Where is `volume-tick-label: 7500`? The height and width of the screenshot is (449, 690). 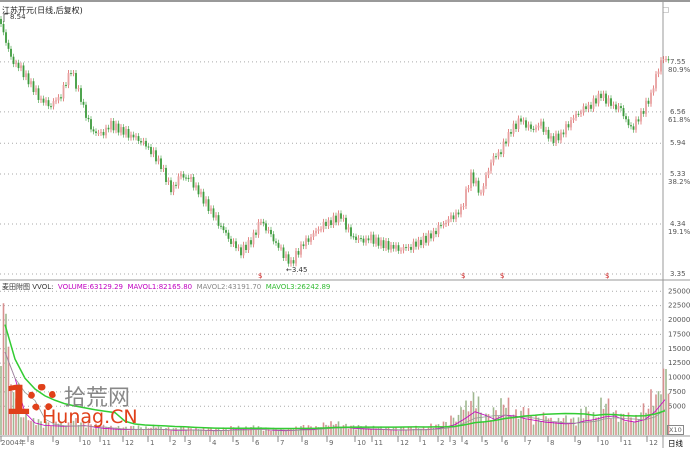 volume-tick-label: 7500 is located at coordinates (677, 392).